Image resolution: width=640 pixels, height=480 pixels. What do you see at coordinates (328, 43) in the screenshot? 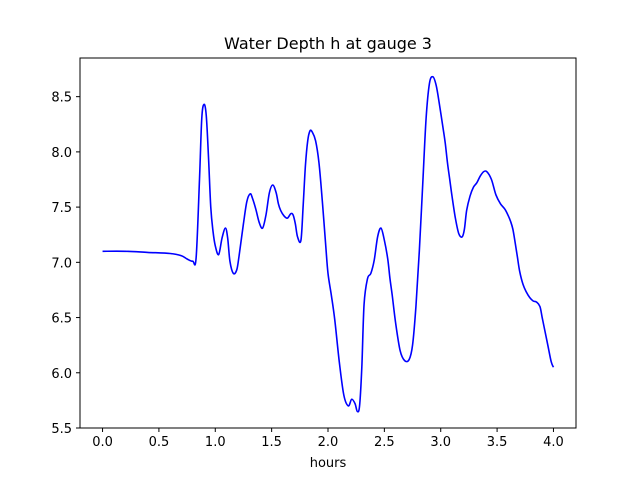
I see `chart-title: Water Depth h at gauge 3` at bounding box center [328, 43].